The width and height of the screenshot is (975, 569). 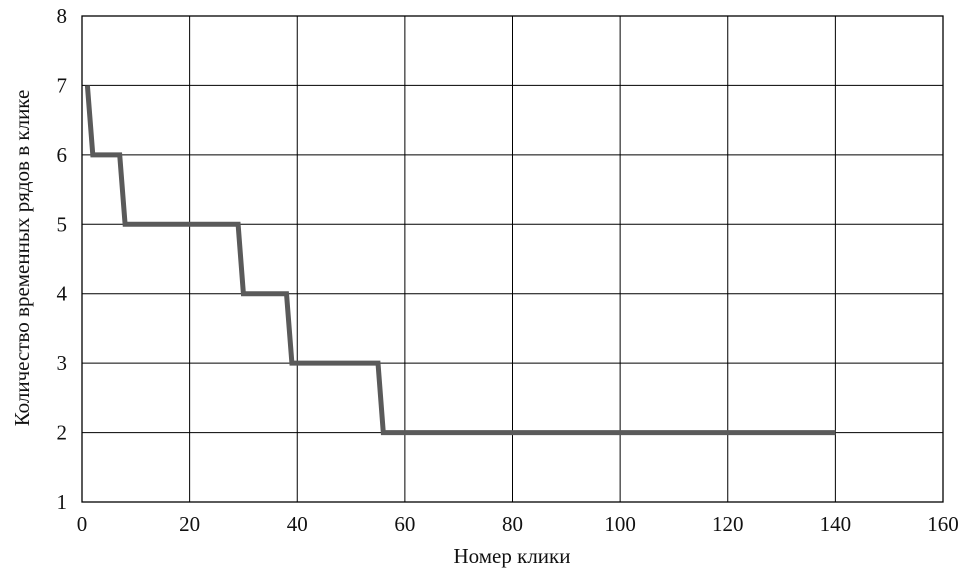 I want to click on x-tick-label: 40, so click(x=297, y=524).